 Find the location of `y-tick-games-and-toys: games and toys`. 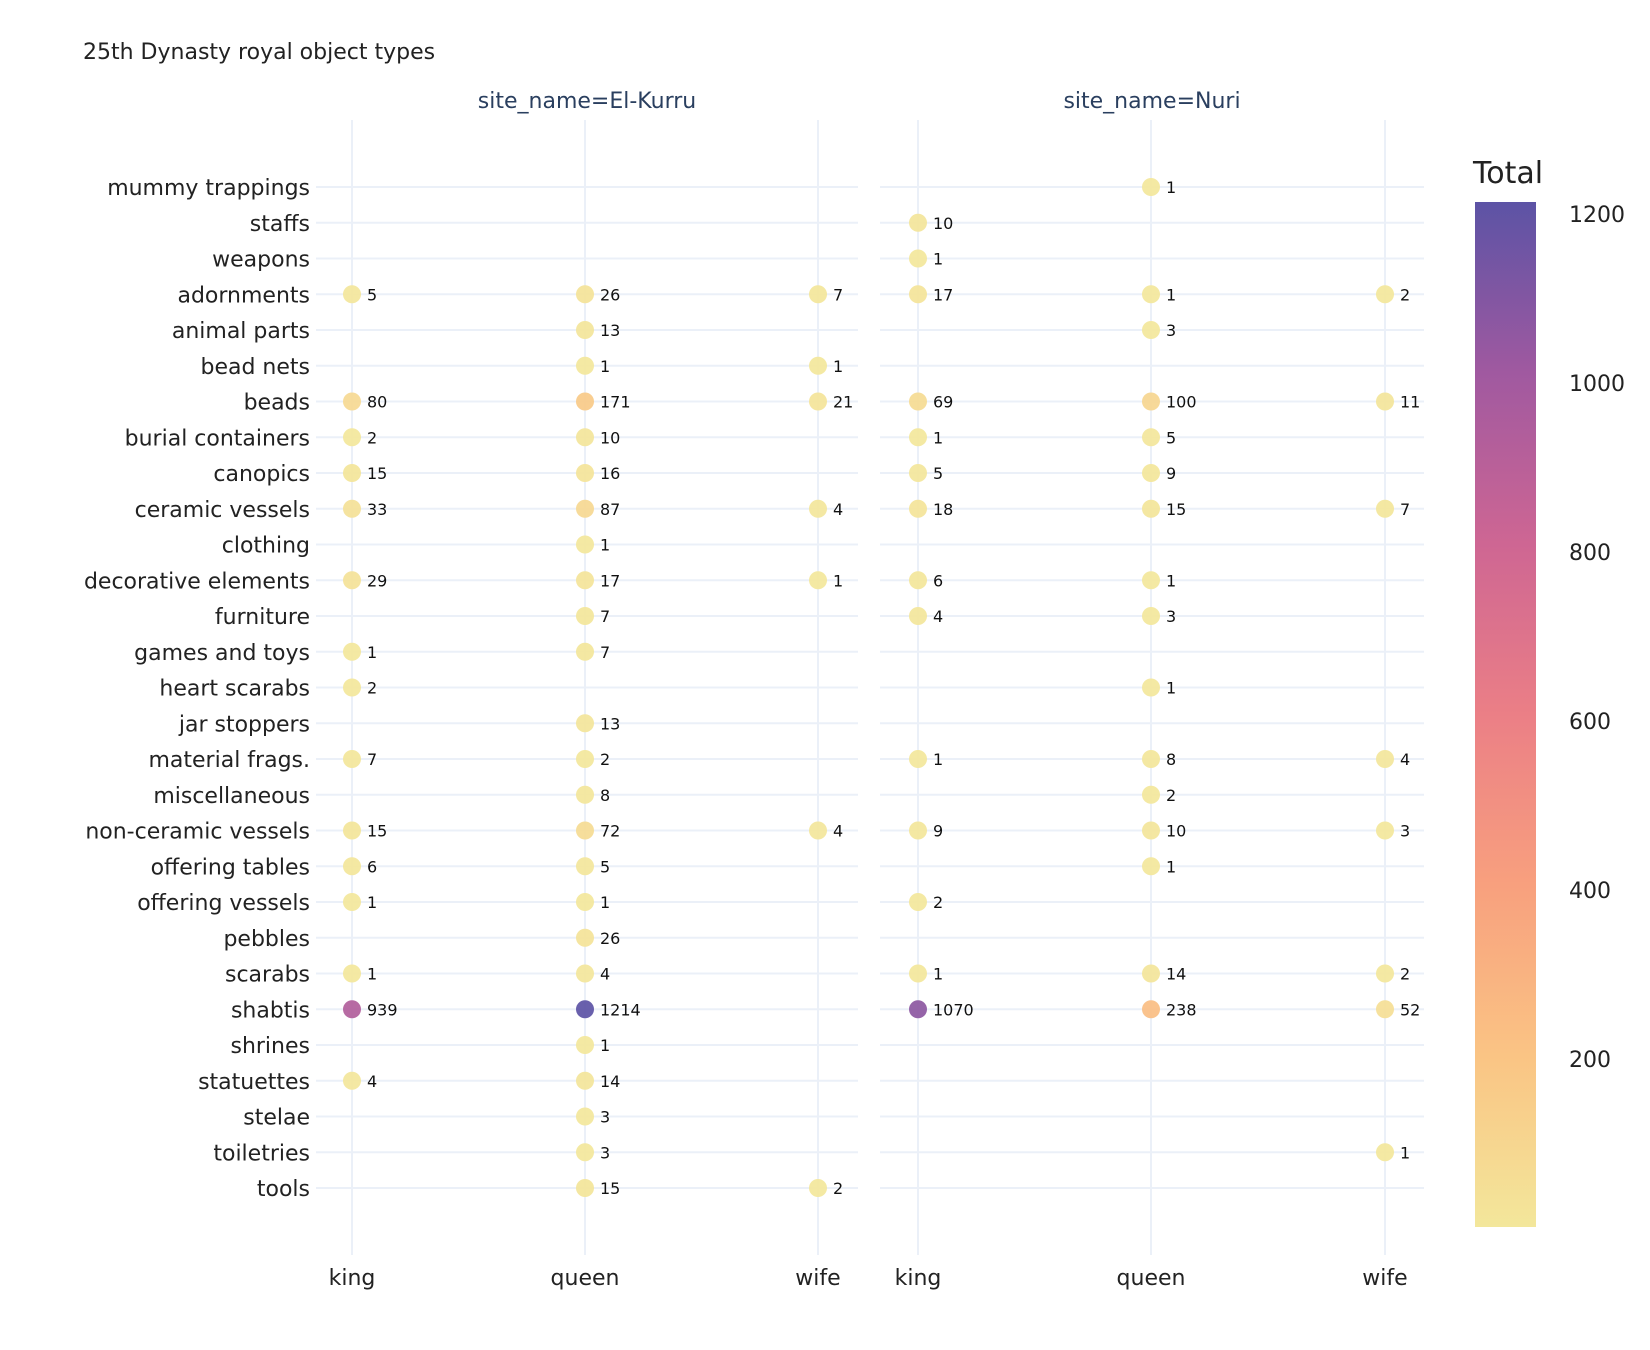

y-tick-games-and-toys: games and toys is located at coordinates (222, 653).